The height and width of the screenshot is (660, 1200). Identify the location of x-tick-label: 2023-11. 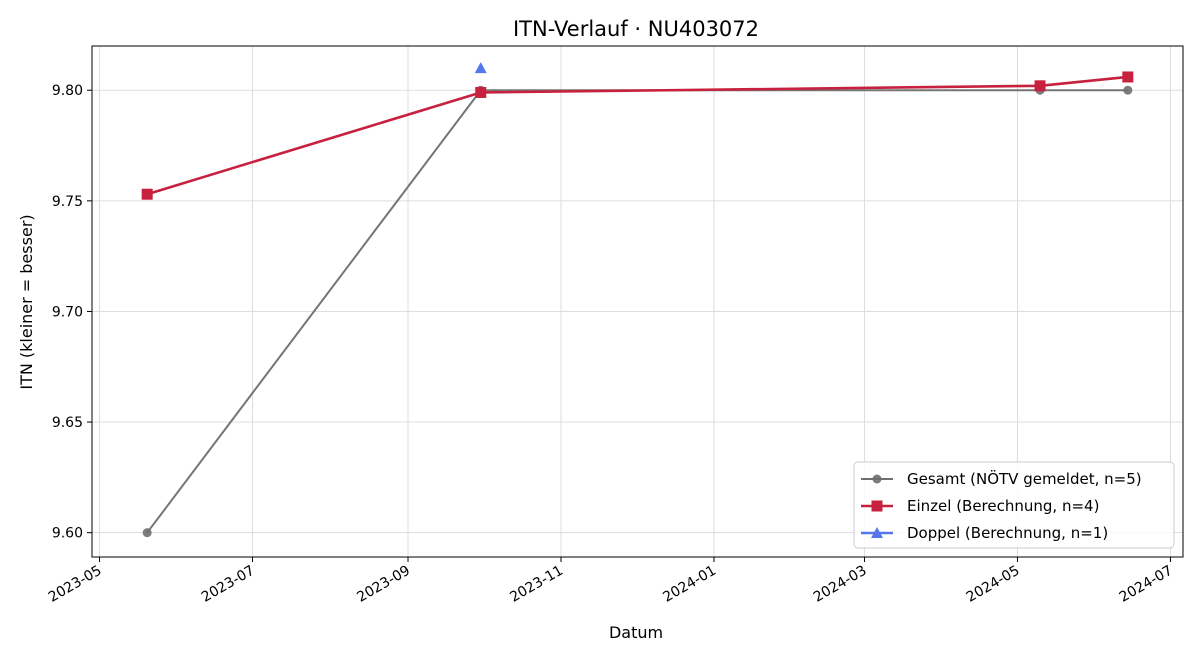
(536, 584).